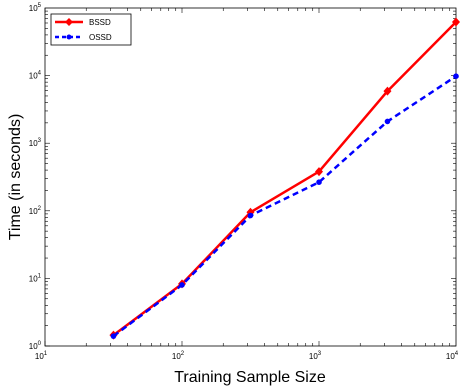 This screenshot has height=389, width=461. Describe the element at coordinates (40, 141) in the screenshot. I see `y-tick-label-exp: 3` at that location.